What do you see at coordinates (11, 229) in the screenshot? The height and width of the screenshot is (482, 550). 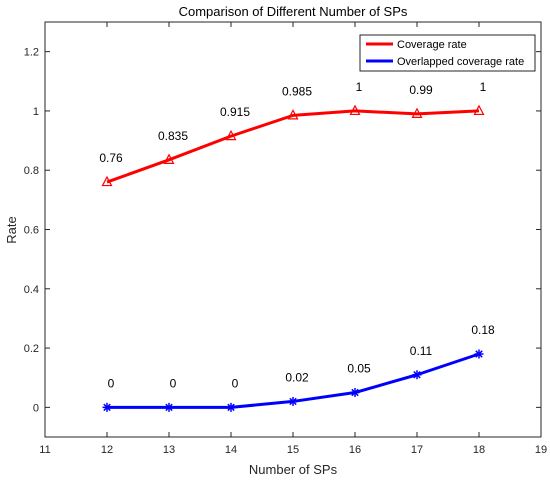 I see `y-axis-title: Rate` at bounding box center [11, 229].